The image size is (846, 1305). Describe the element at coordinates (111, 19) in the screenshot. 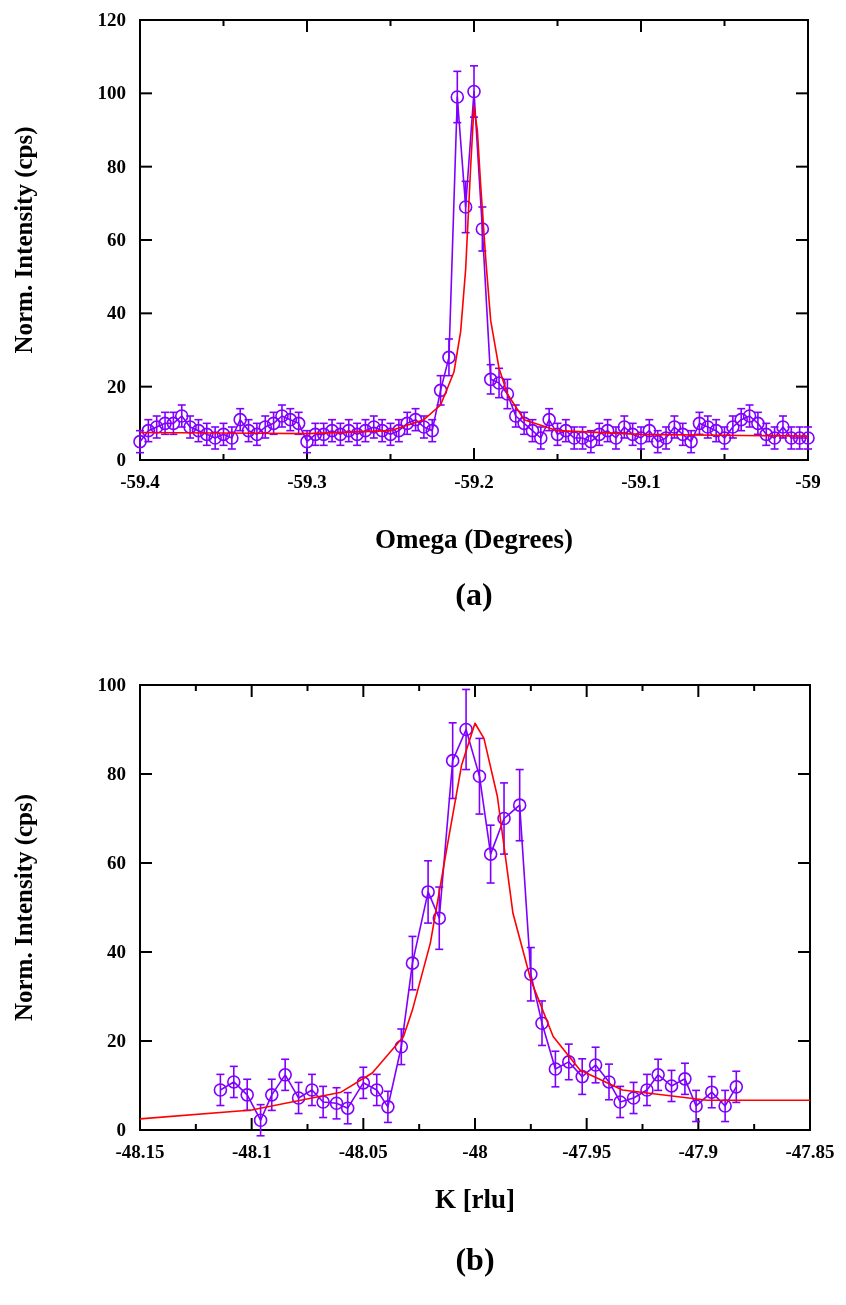

I see `y-tick-label: 120` at that location.